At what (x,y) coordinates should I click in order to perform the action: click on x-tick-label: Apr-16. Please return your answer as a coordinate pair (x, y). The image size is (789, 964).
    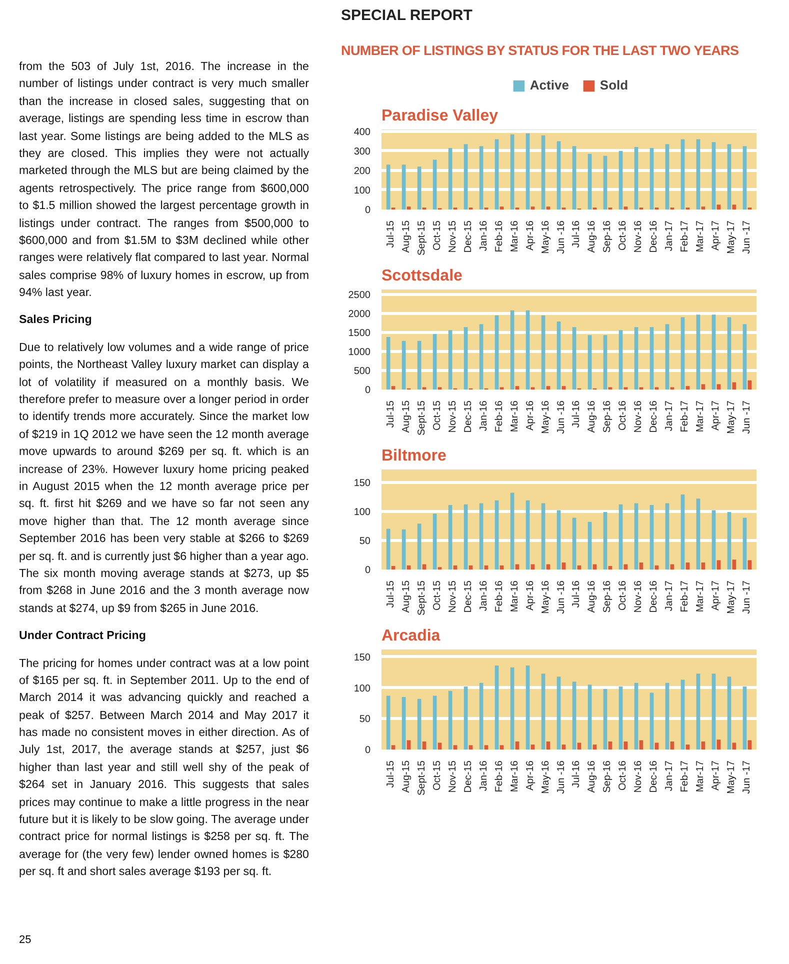
    Looking at the image, I should click on (530, 235).